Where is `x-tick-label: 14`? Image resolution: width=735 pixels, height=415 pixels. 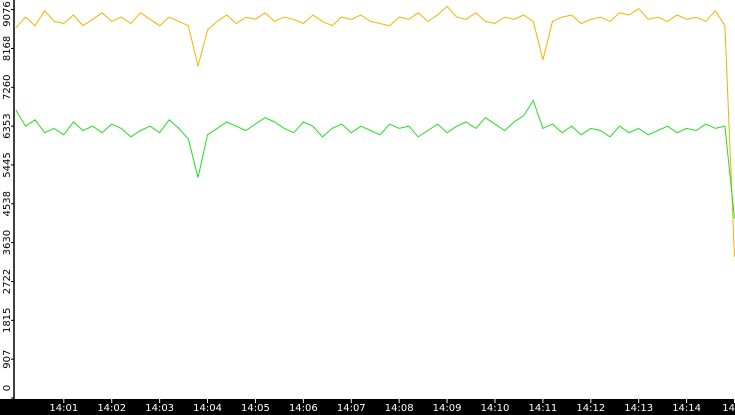
x-tick-label: 14 is located at coordinates (728, 408).